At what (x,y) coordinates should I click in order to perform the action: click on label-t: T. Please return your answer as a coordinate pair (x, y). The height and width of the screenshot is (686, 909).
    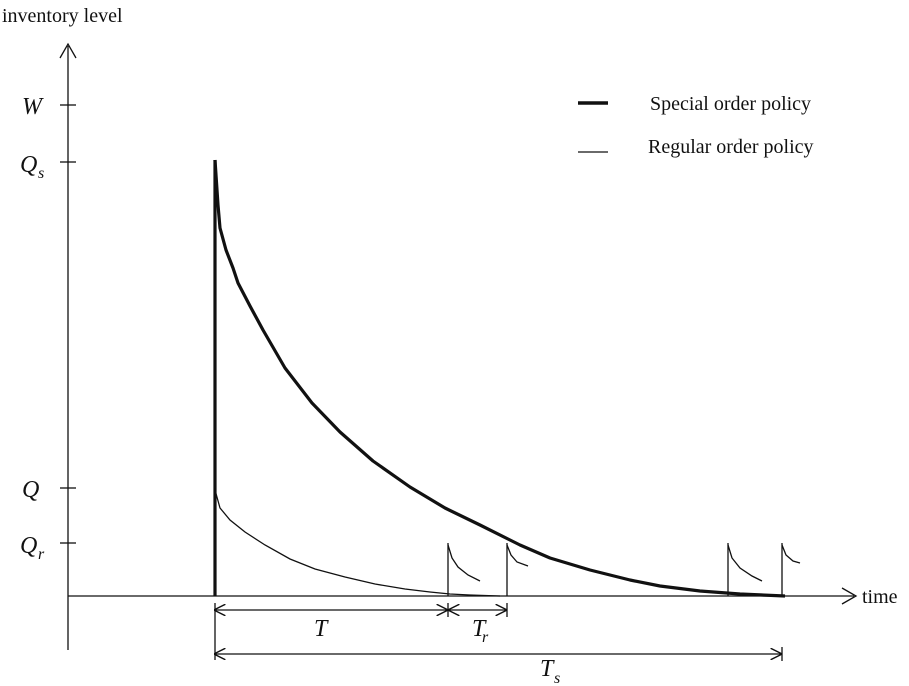
    Looking at the image, I should click on (321, 629).